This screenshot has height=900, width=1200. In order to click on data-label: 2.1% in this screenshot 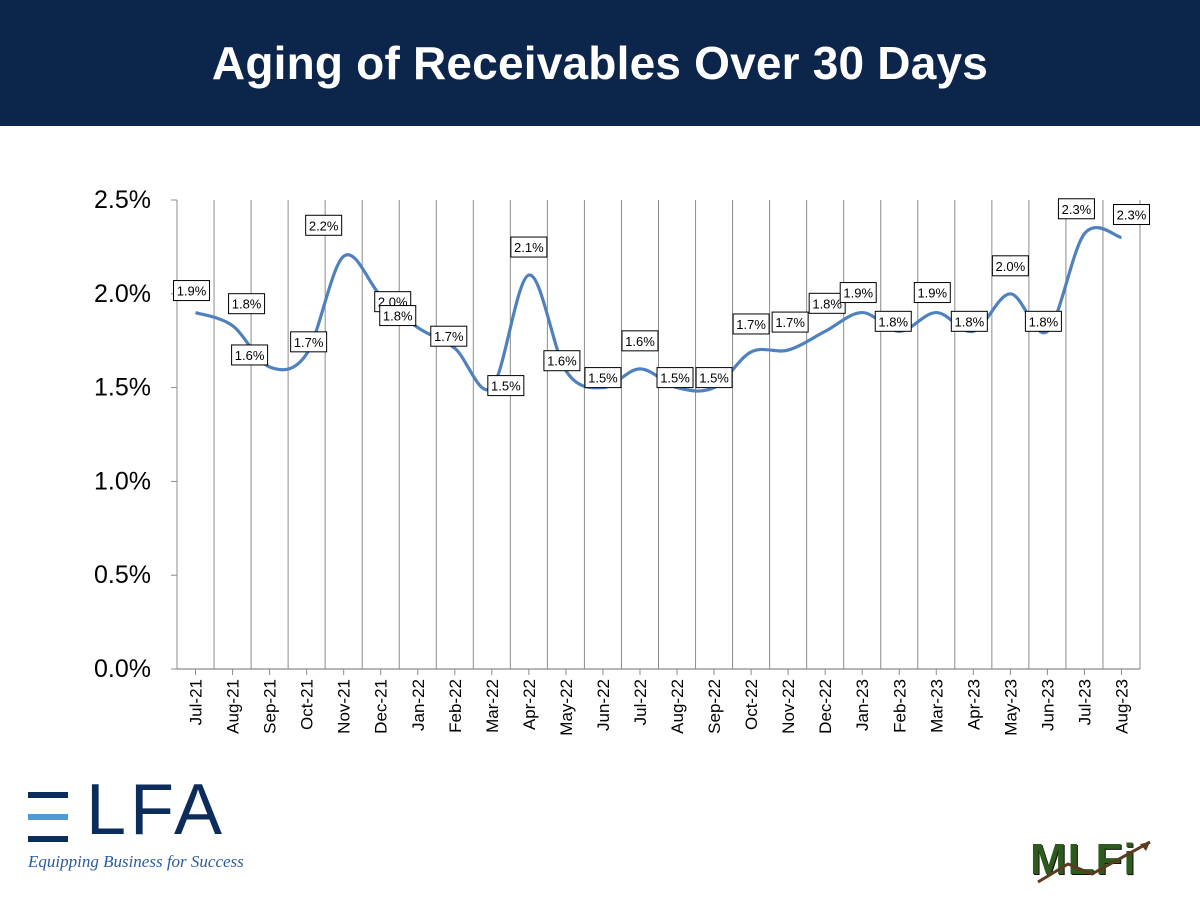, I will do `click(529, 247)`.